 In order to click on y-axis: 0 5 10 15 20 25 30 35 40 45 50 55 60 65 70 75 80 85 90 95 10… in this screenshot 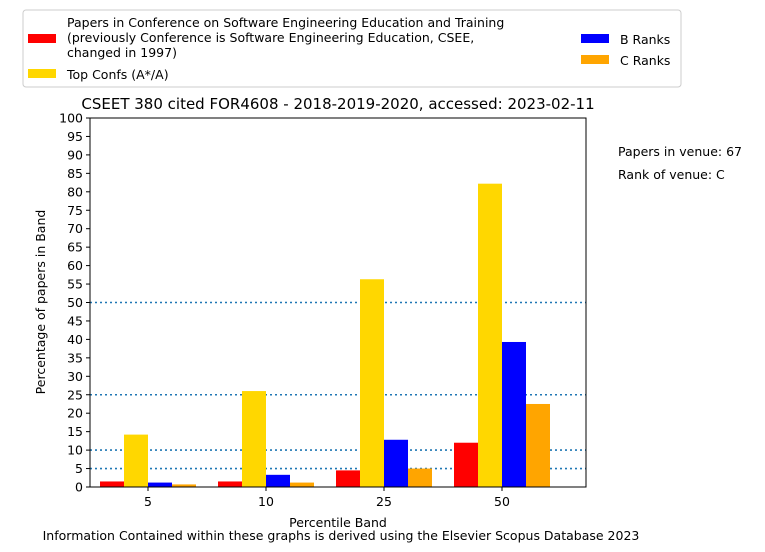, I will do `click(74, 303)`.